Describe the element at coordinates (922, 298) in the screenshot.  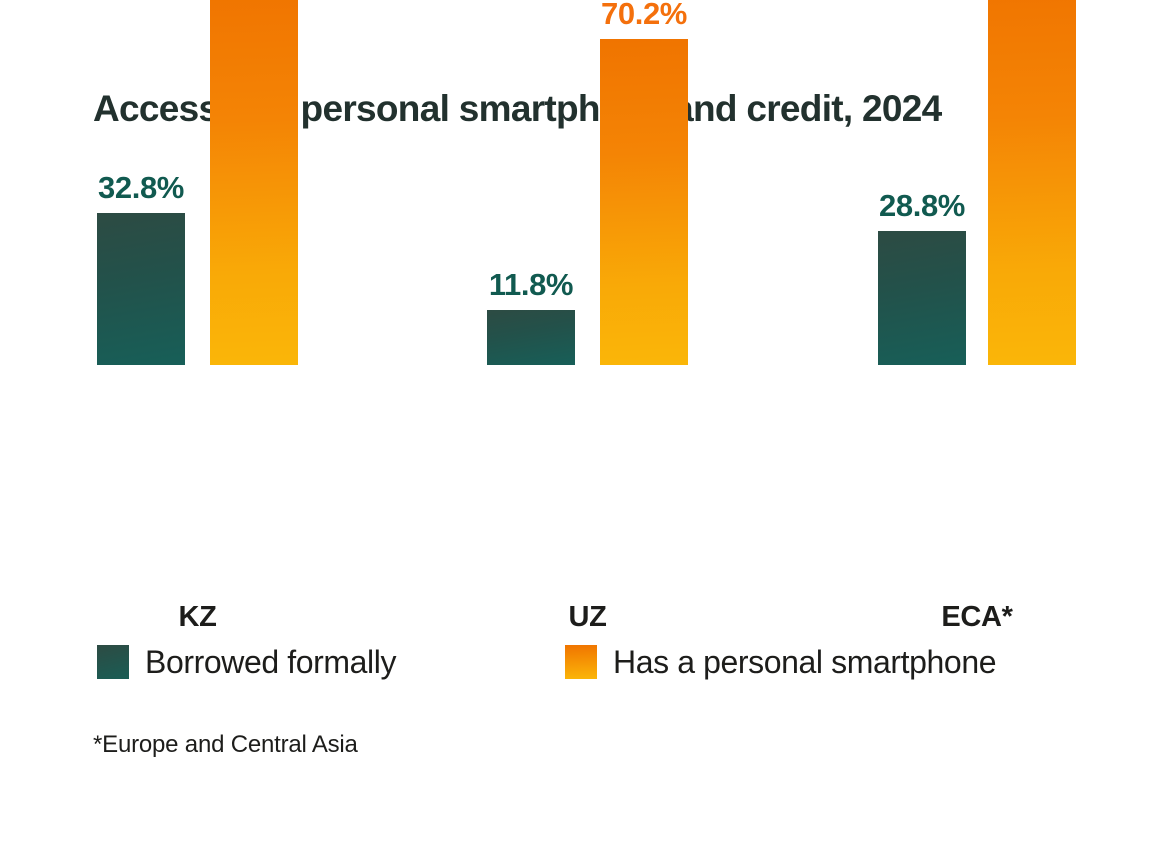
I see `bar-rect-eca-borrowed-formally` at that location.